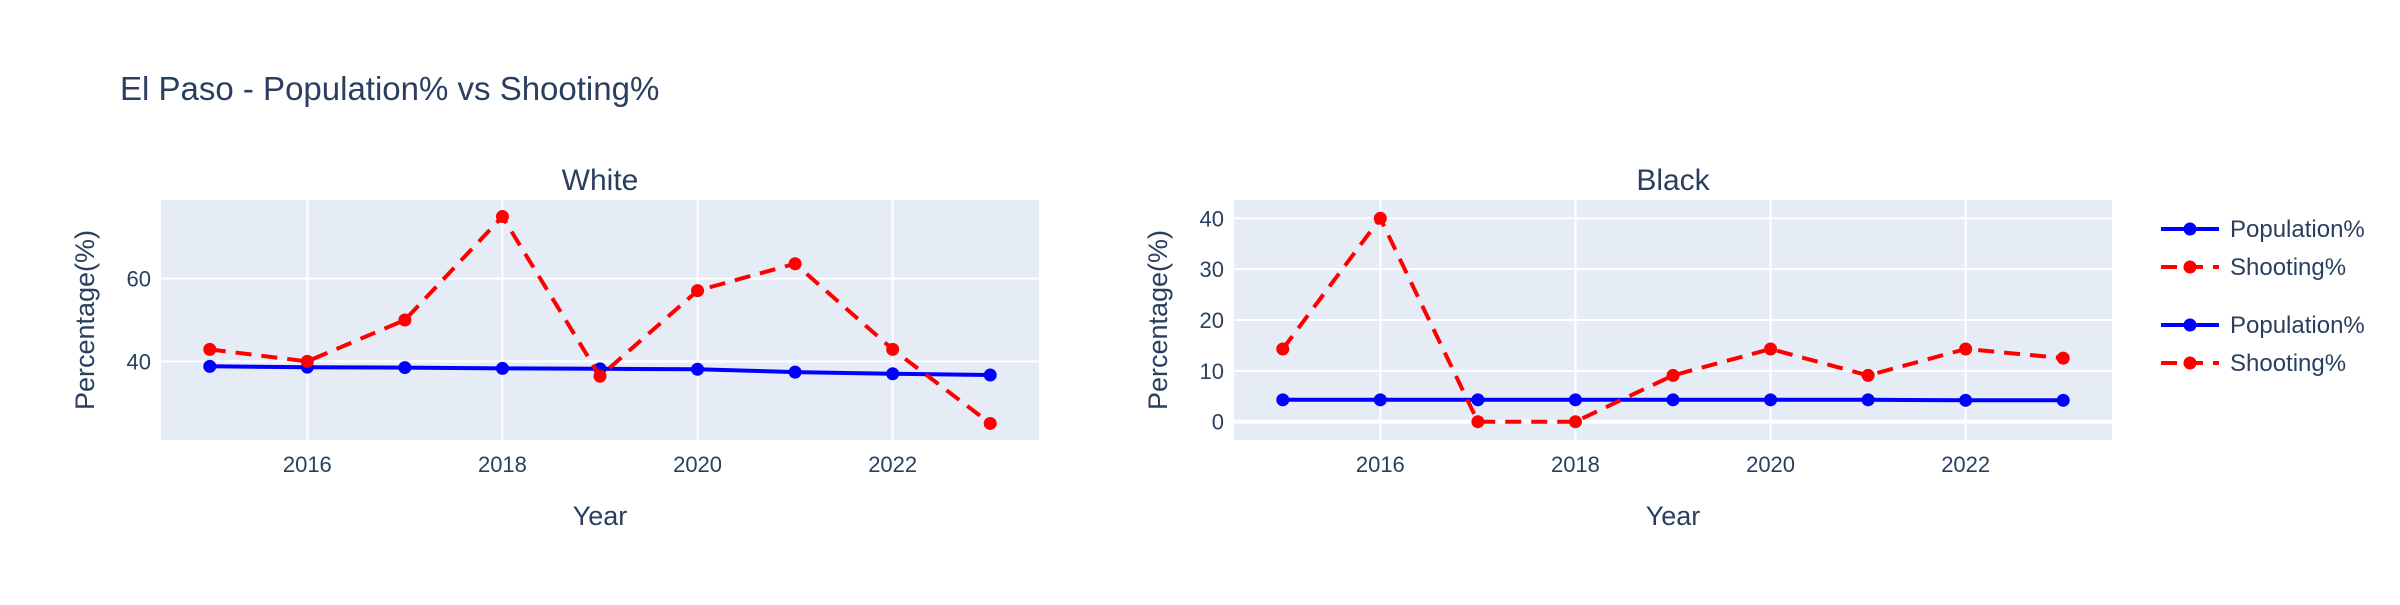  Describe the element at coordinates (1218, 422) in the screenshot. I see `y-tick-label: 0` at that location.